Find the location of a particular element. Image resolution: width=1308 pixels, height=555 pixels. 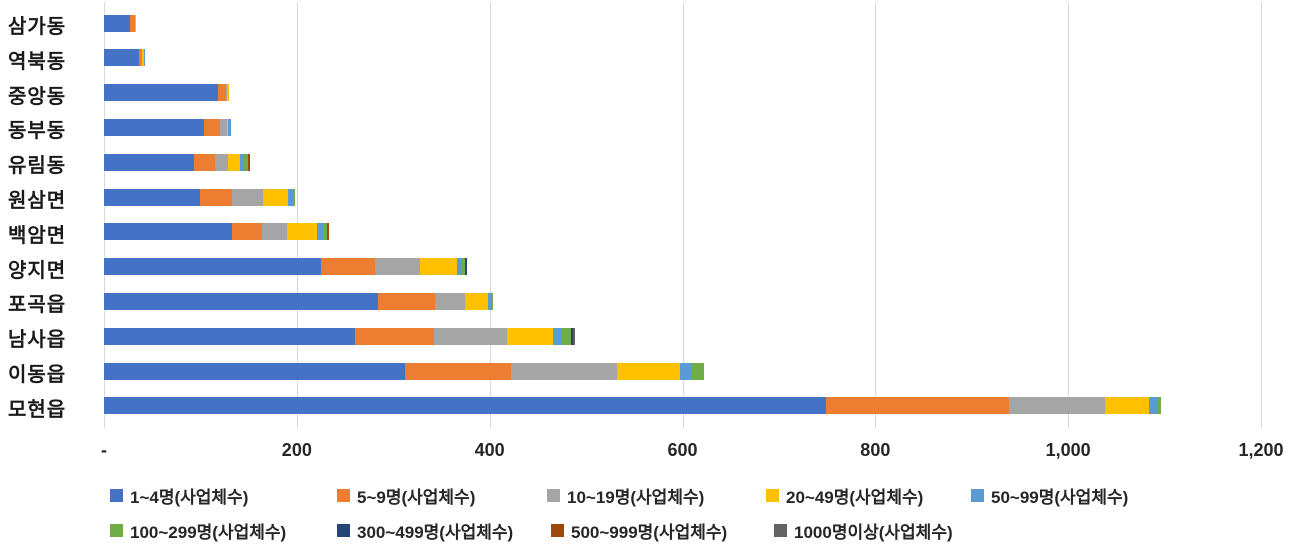

category-label-7: 백암면 is located at coordinates (37, 235).